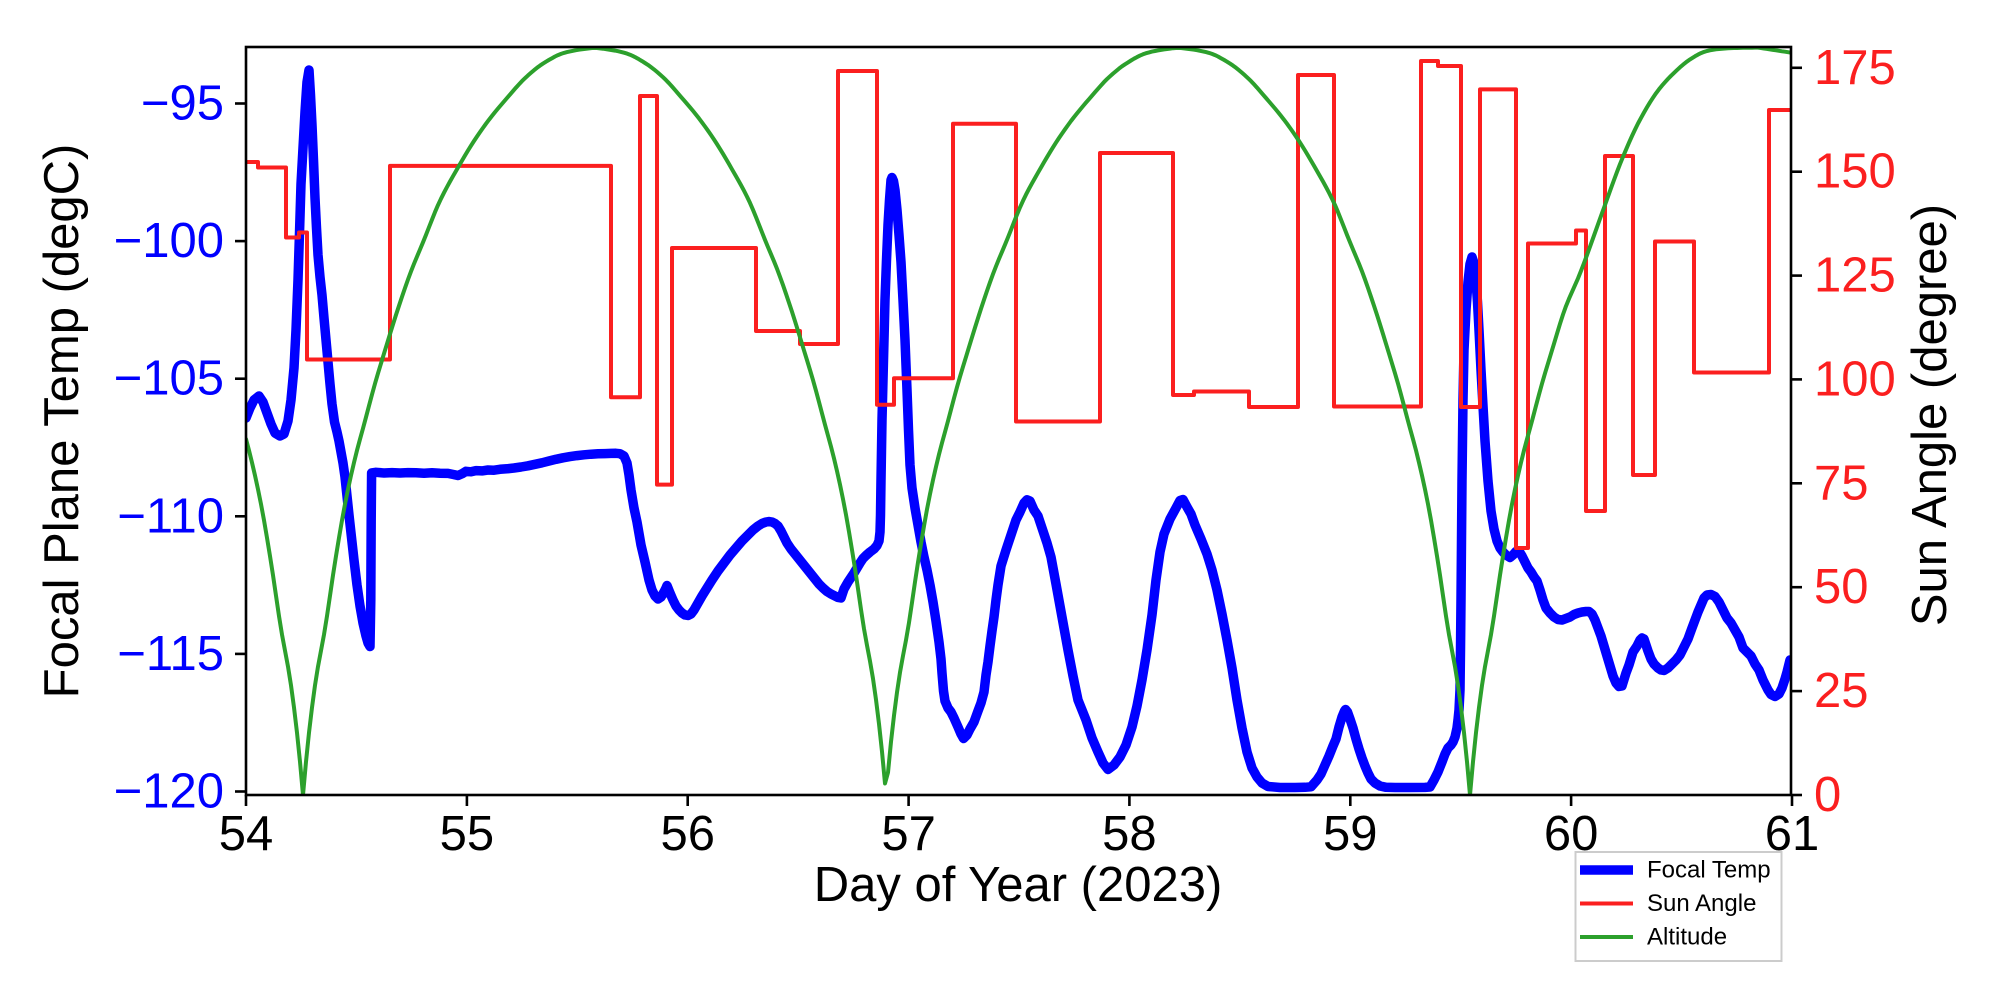  I want to click on svg-text: 57, so click(908, 834).